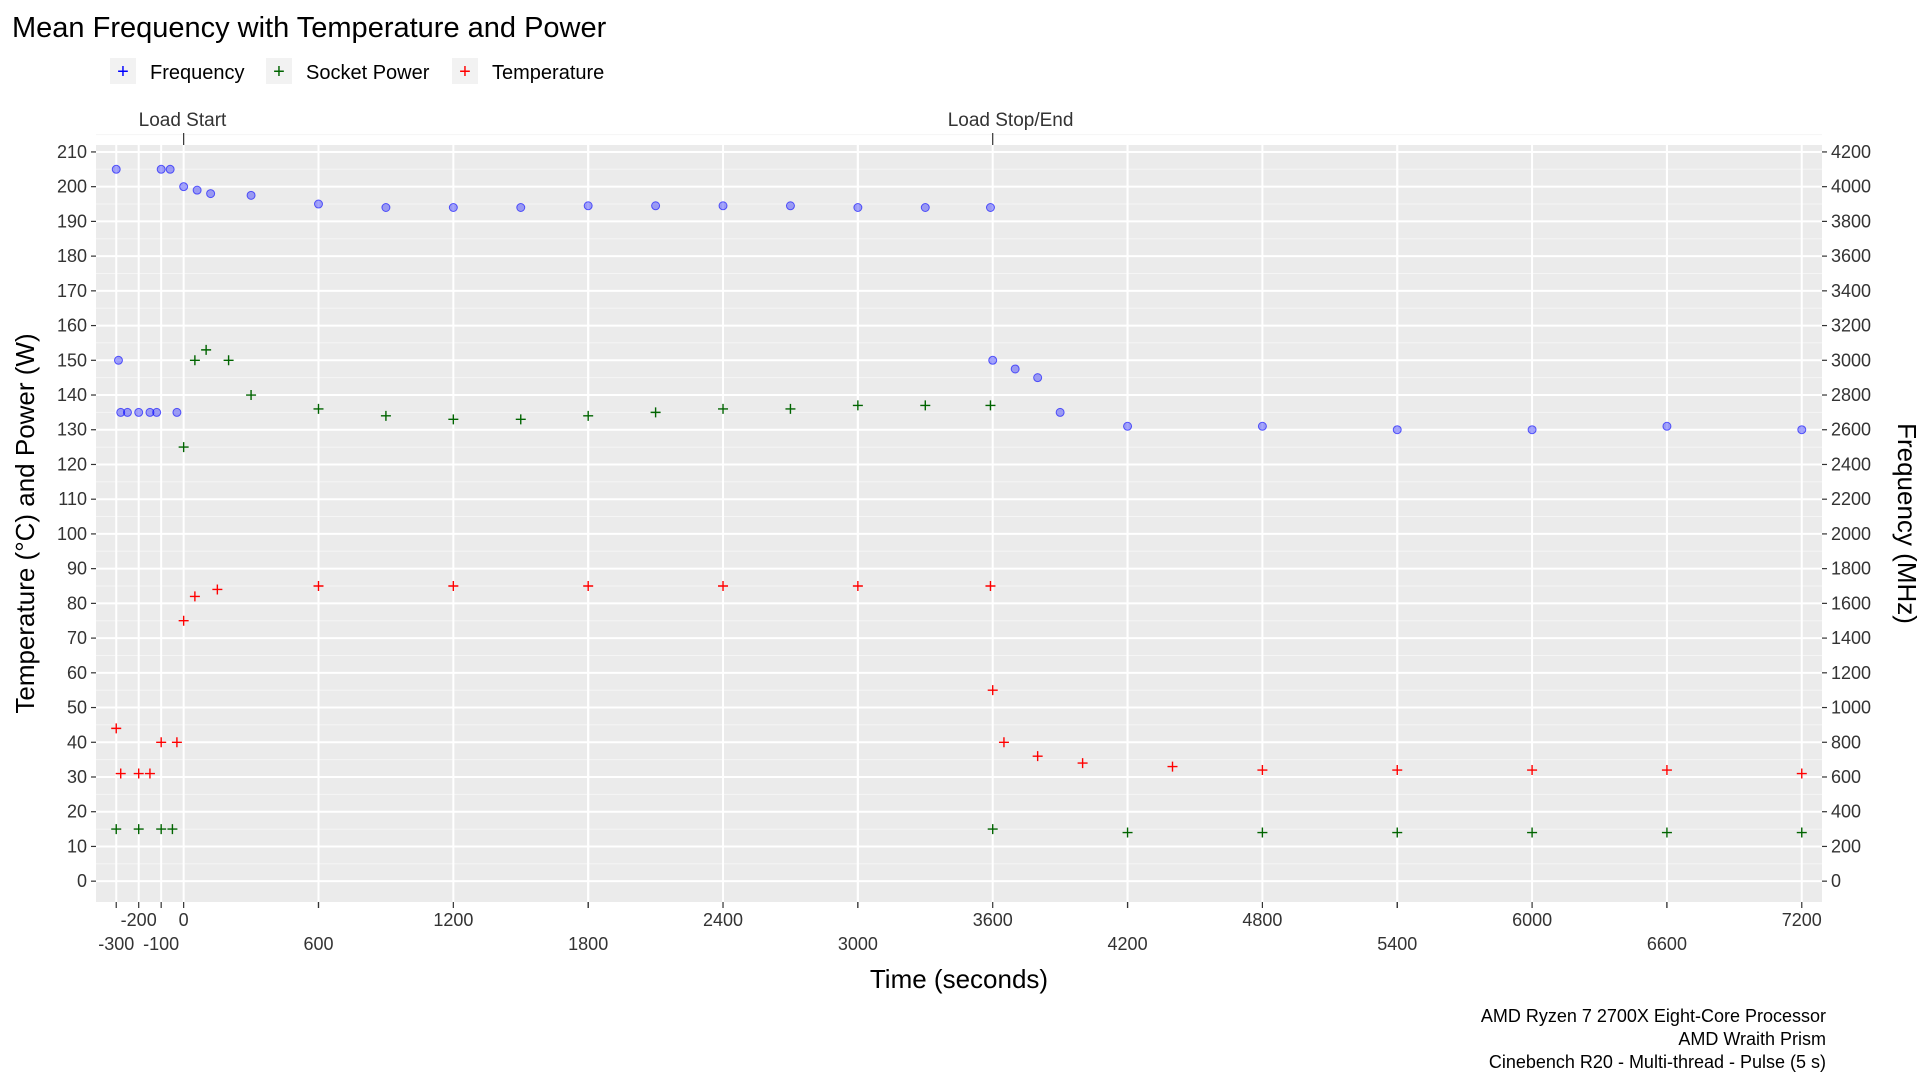  I want to click on x-tick-label-upper: 7200, so click(1802, 920).